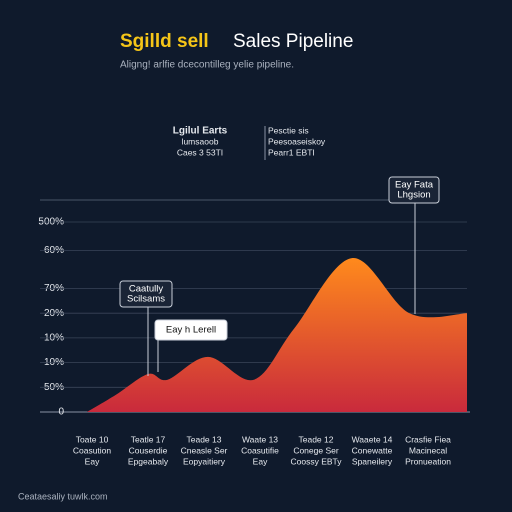 Image resolution: width=512 pixels, height=512 pixels. I want to click on x-tick-label: Pronueation, so click(428, 461).